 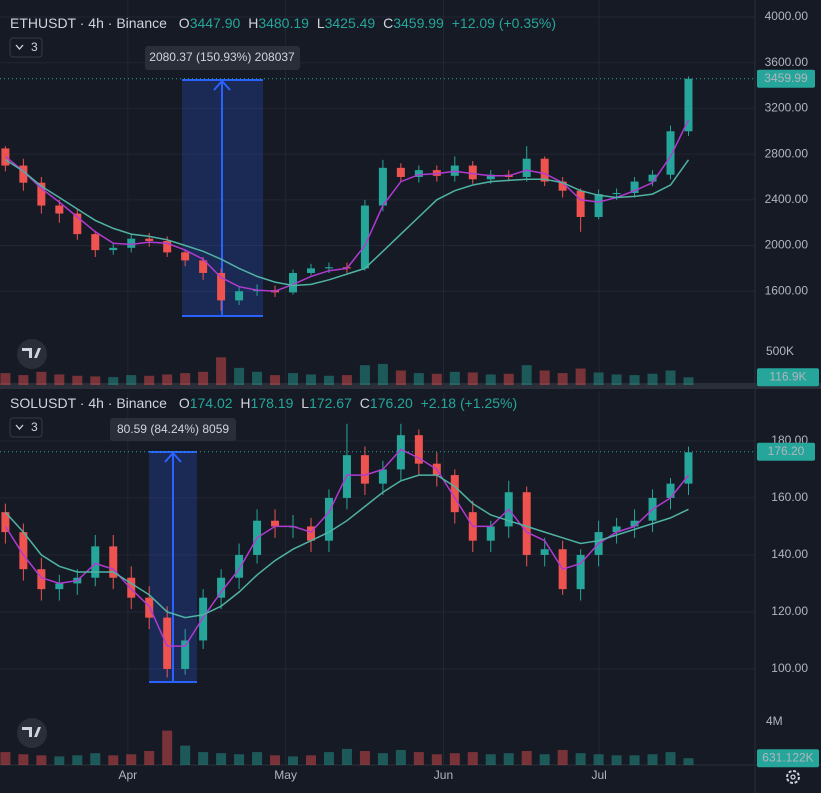 I want to click on y-tick-label: 140.00, so click(x=789, y=554).